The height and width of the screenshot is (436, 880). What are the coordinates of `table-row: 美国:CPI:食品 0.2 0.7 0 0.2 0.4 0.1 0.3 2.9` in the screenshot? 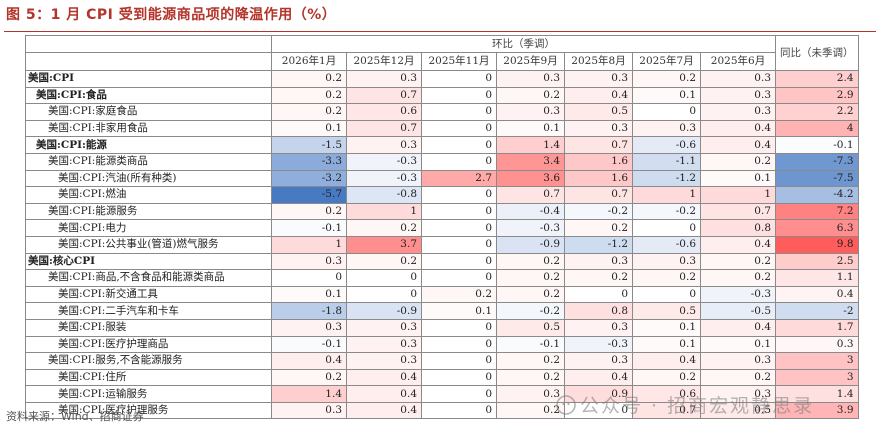 It's located at (442, 95).